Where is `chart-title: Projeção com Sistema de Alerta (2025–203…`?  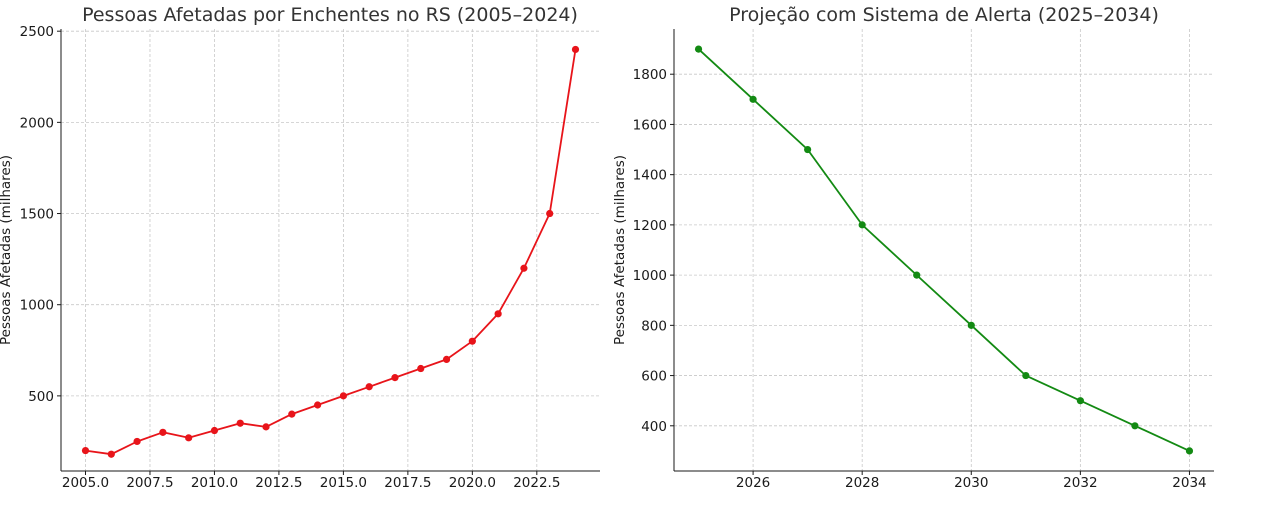 chart-title: Projeção com Sistema de Alerta (2025–203… is located at coordinates (944, 15).